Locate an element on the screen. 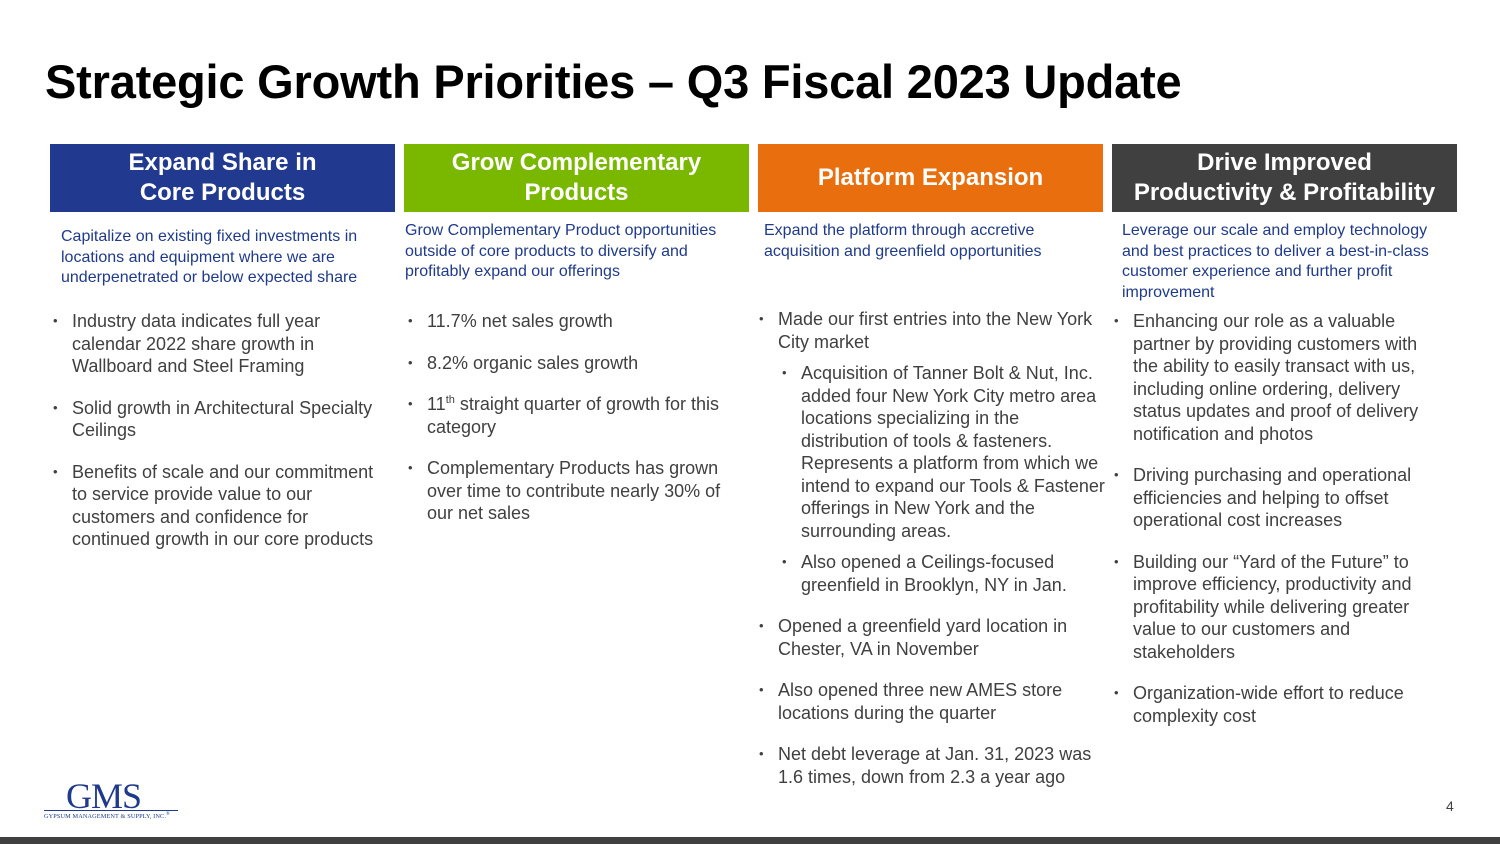  header-expand-share: Expand Share in Core Products is located at coordinates (222, 178).